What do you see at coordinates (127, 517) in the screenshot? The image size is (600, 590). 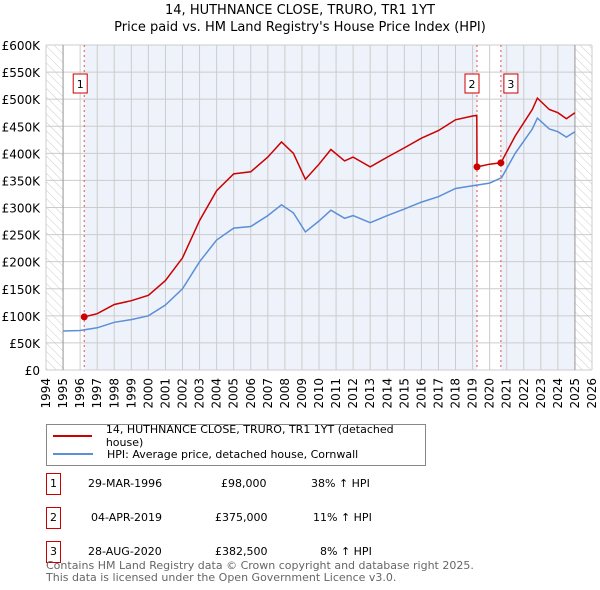 I see `sale-date: 04-APR-2019` at bounding box center [127, 517].